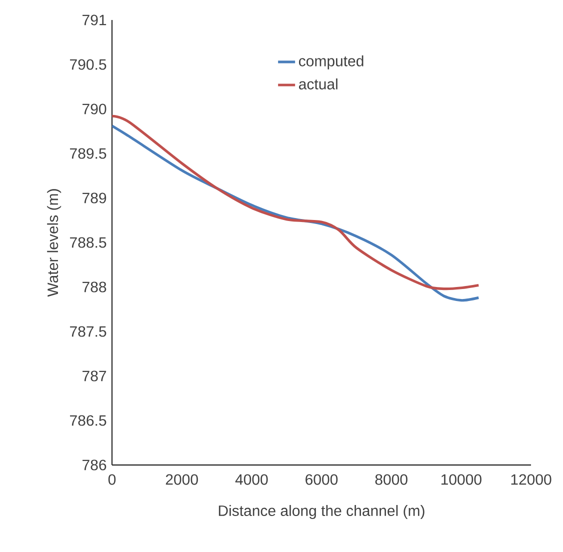  Describe the element at coordinates (391, 479) in the screenshot. I see `x-tick-label: 8000` at that location.